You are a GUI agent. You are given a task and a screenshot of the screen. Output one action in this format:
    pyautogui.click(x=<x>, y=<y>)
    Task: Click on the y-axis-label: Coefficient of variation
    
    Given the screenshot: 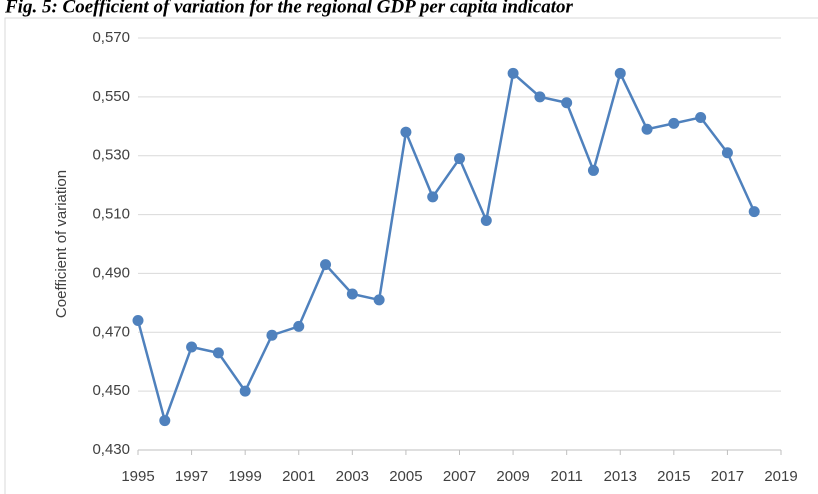 What is the action you would take?
    pyautogui.click(x=61, y=244)
    